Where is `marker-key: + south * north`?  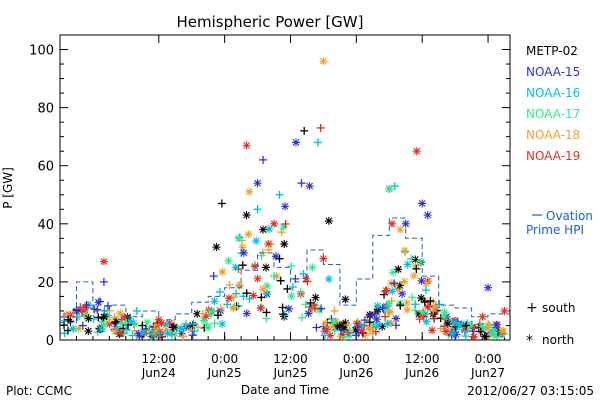 marker-key: + south * north is located at coordinates (551, 324).